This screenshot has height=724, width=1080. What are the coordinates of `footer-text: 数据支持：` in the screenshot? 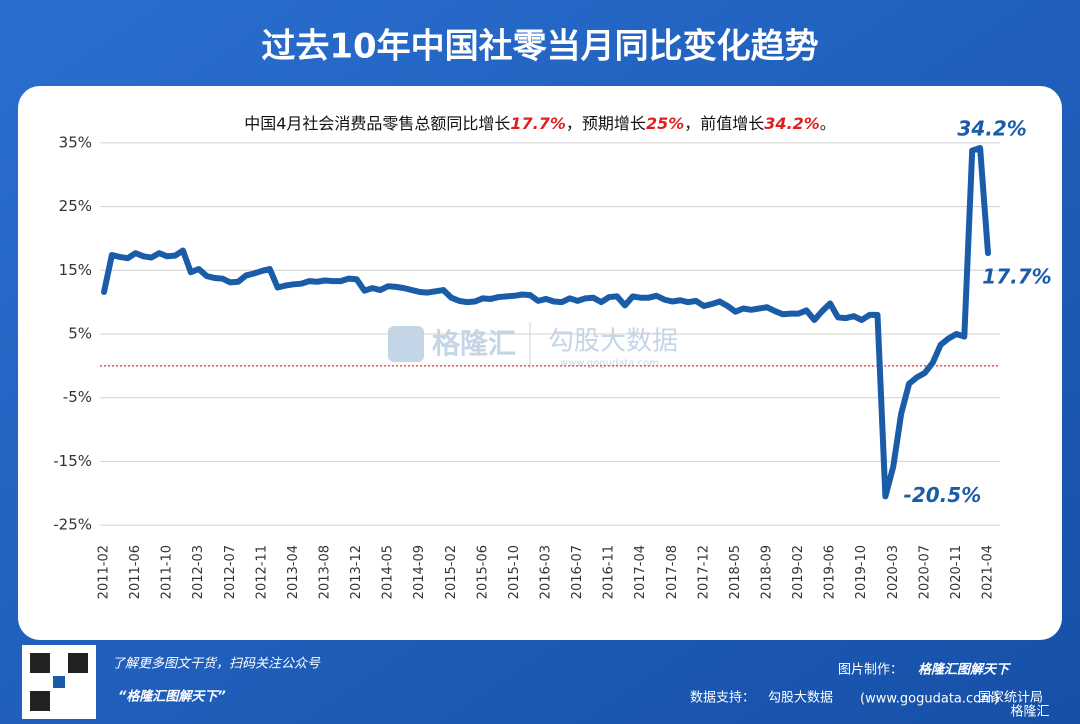 It's located at (722, 698).